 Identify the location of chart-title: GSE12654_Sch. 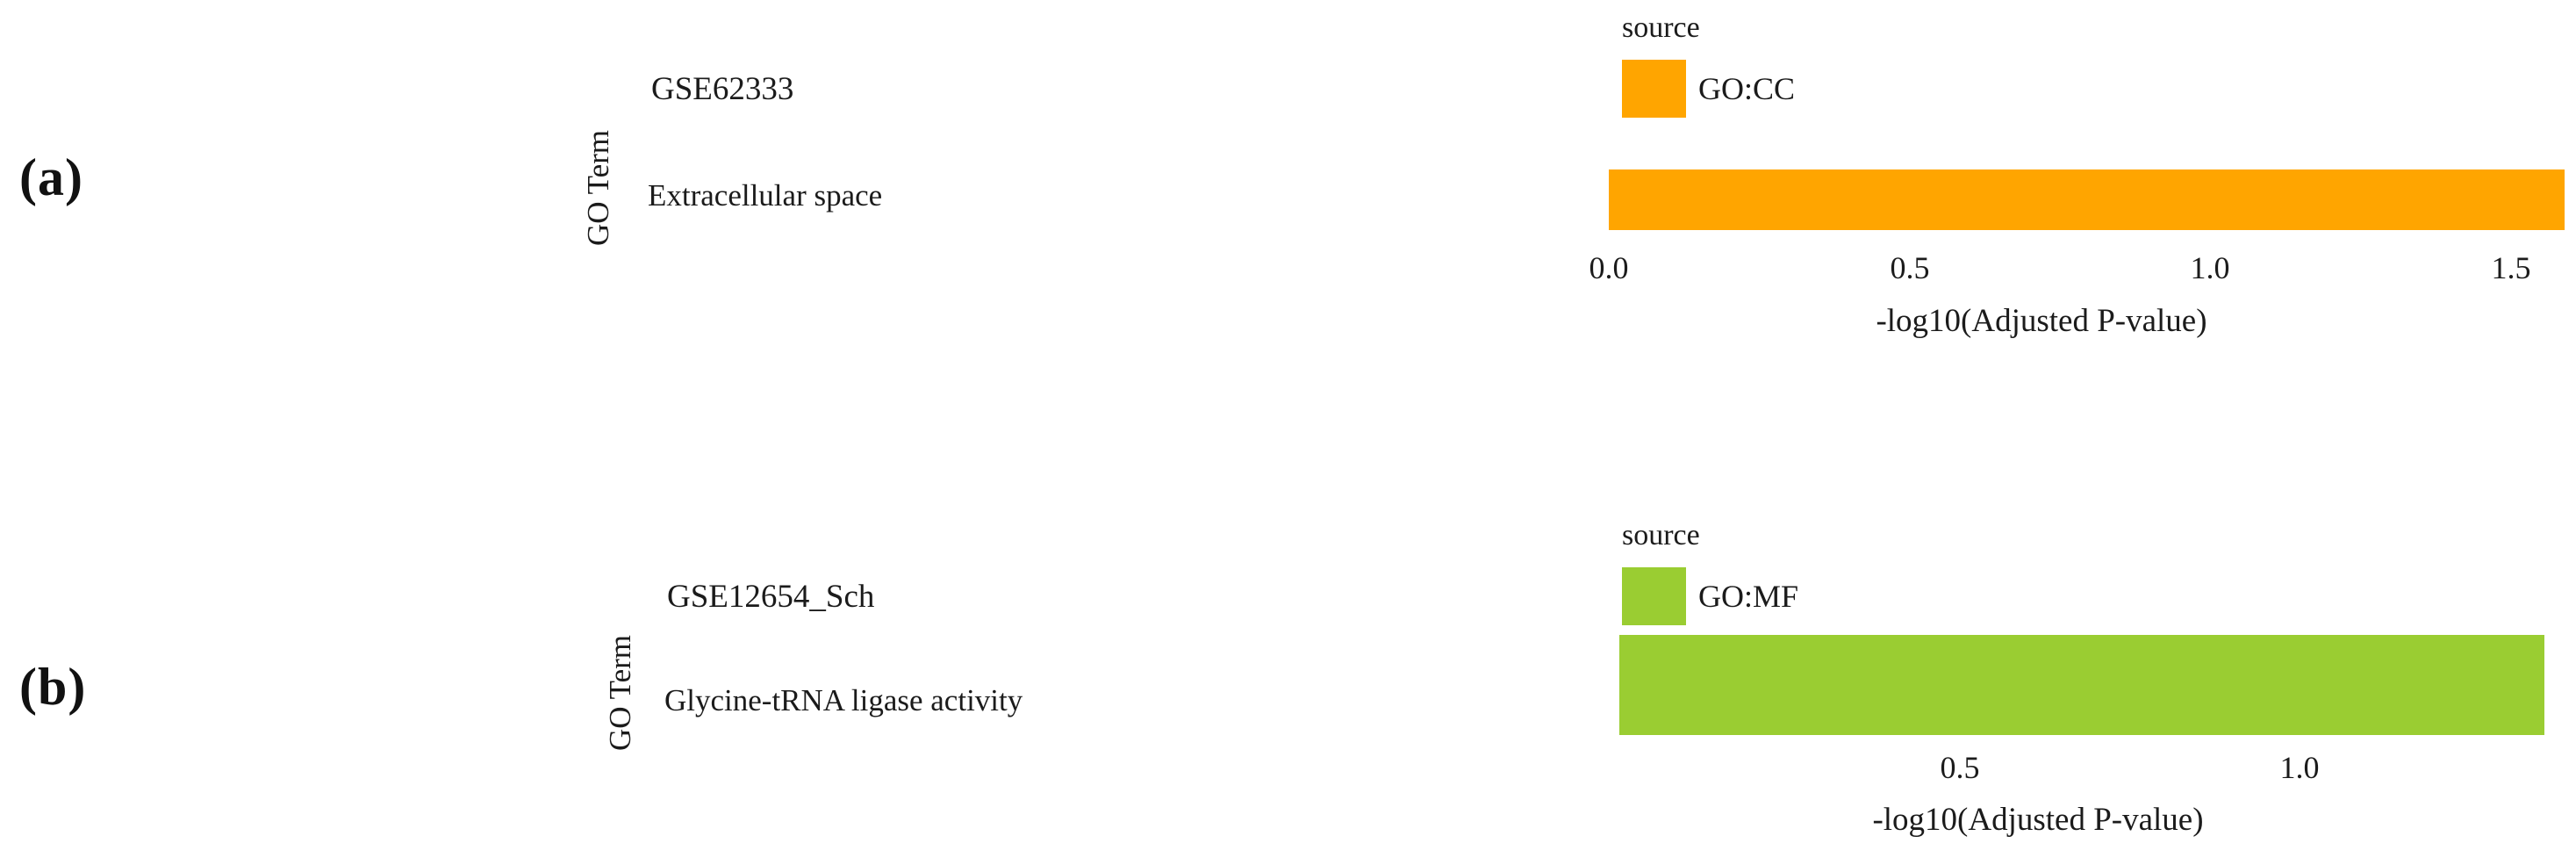
(771, 597).